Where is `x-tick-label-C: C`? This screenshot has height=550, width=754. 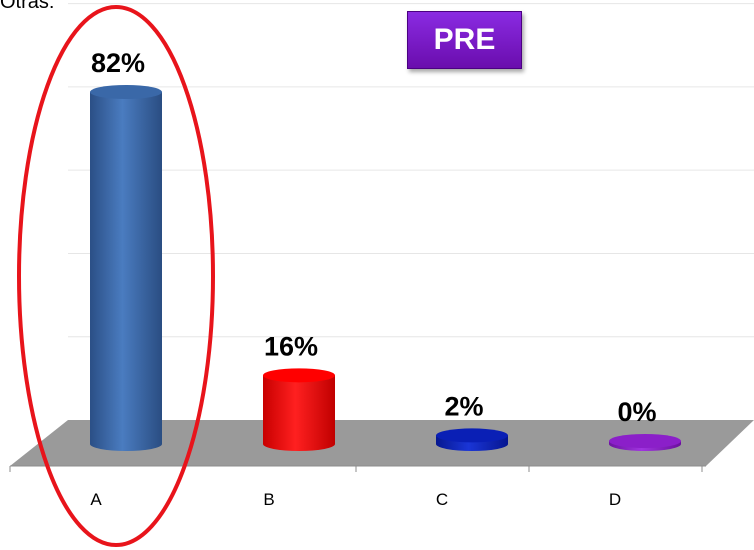 x-tick-label-C: C is located at coordinates (442, 499).